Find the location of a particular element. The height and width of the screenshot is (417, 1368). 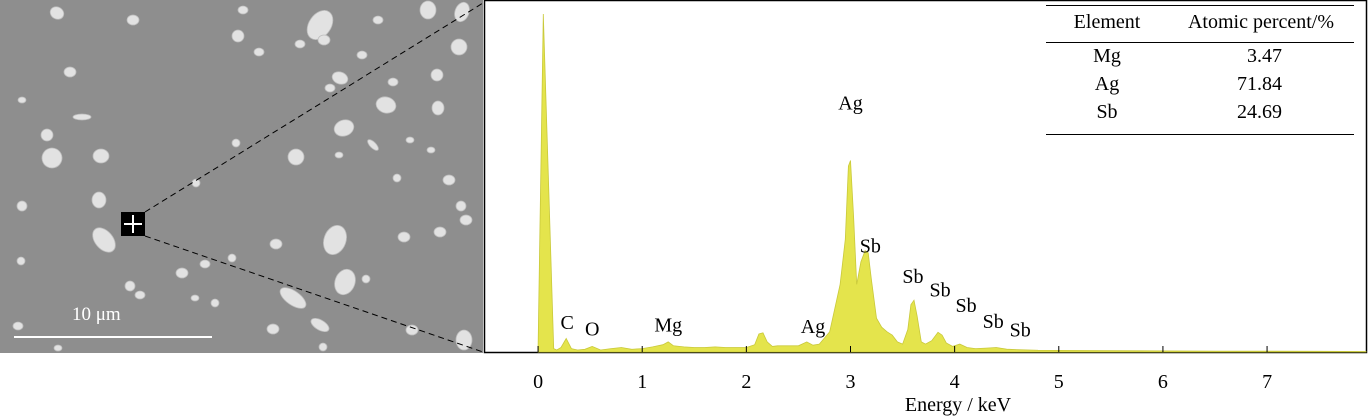

cell-element: Sb is located at coordinates (1107, 117).